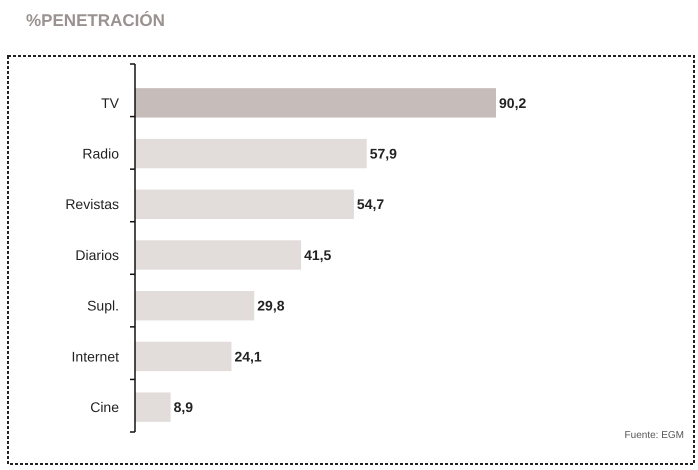 This screenshot has height=470, width=698. I want to click on data-label: 57,9, so click(384, 153).